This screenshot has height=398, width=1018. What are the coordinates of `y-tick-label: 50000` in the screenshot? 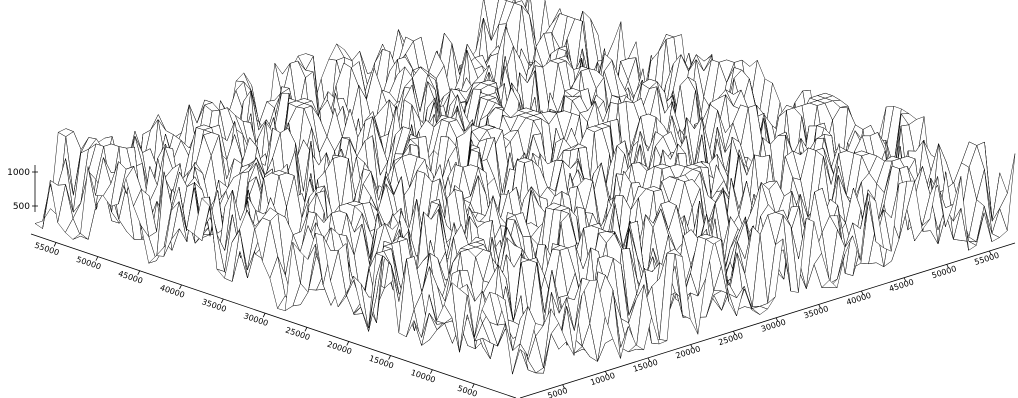 It's located at (88, 263).